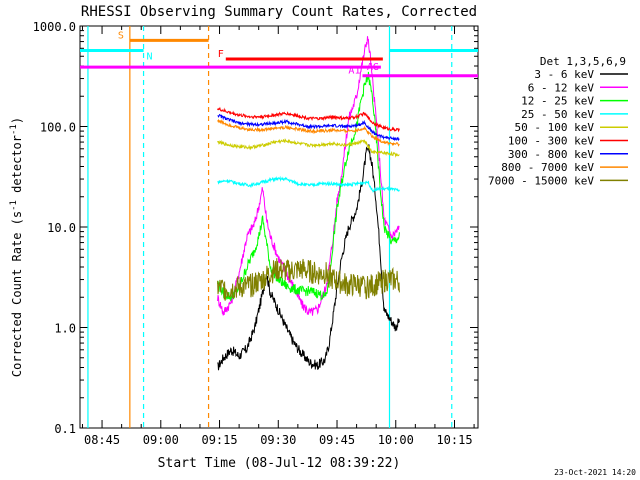  Describe the element at coordinates (557, 114) in the screenshot. I see `legend-label: 25 - 50 keV` at that location.